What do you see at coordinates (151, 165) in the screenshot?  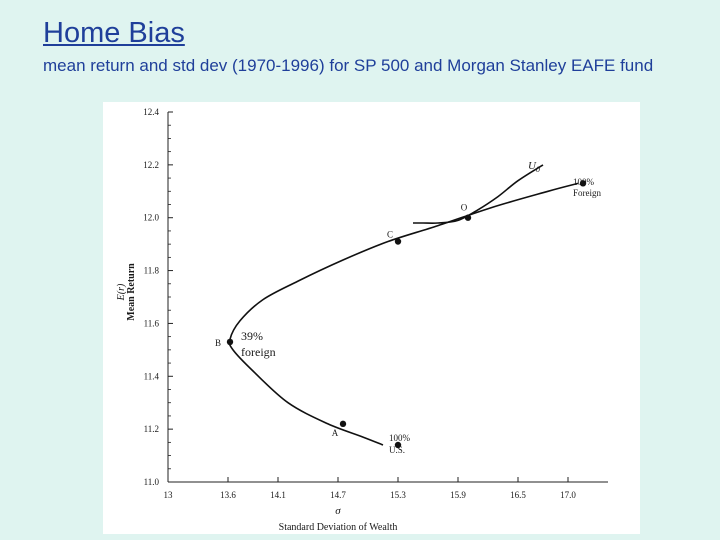 I see `y-tick-label: 12.2` at bounding box center [151, 165].